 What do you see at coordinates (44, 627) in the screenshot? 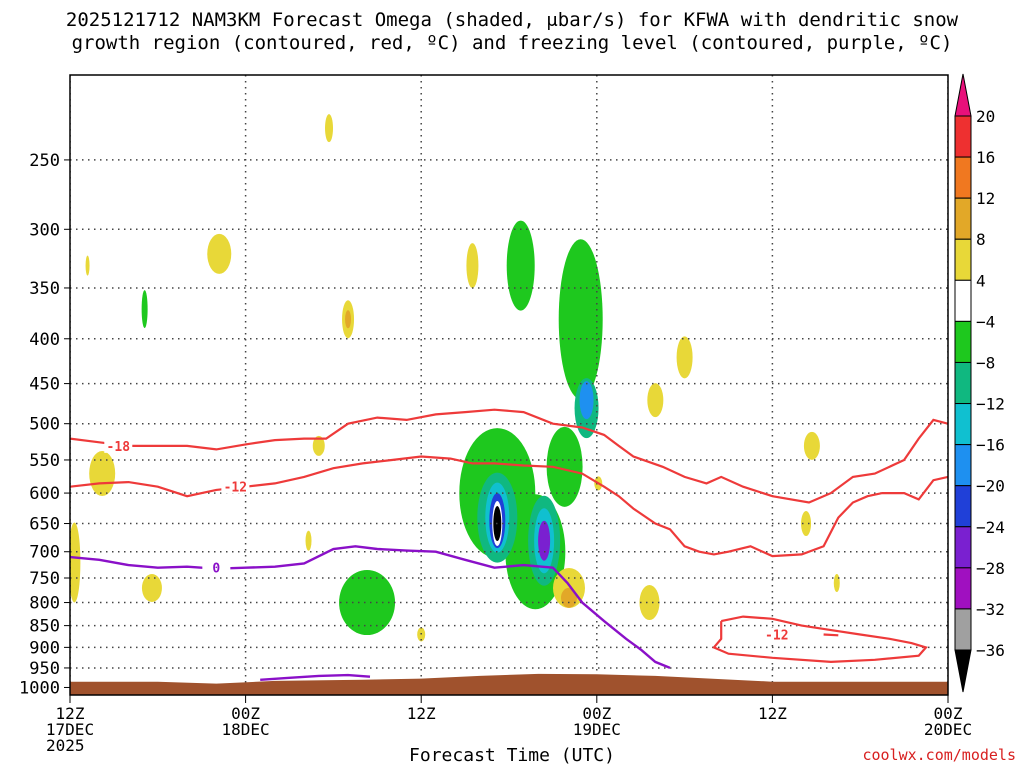
I see `y-tick-label: 850` at bounding box center [44, 627].